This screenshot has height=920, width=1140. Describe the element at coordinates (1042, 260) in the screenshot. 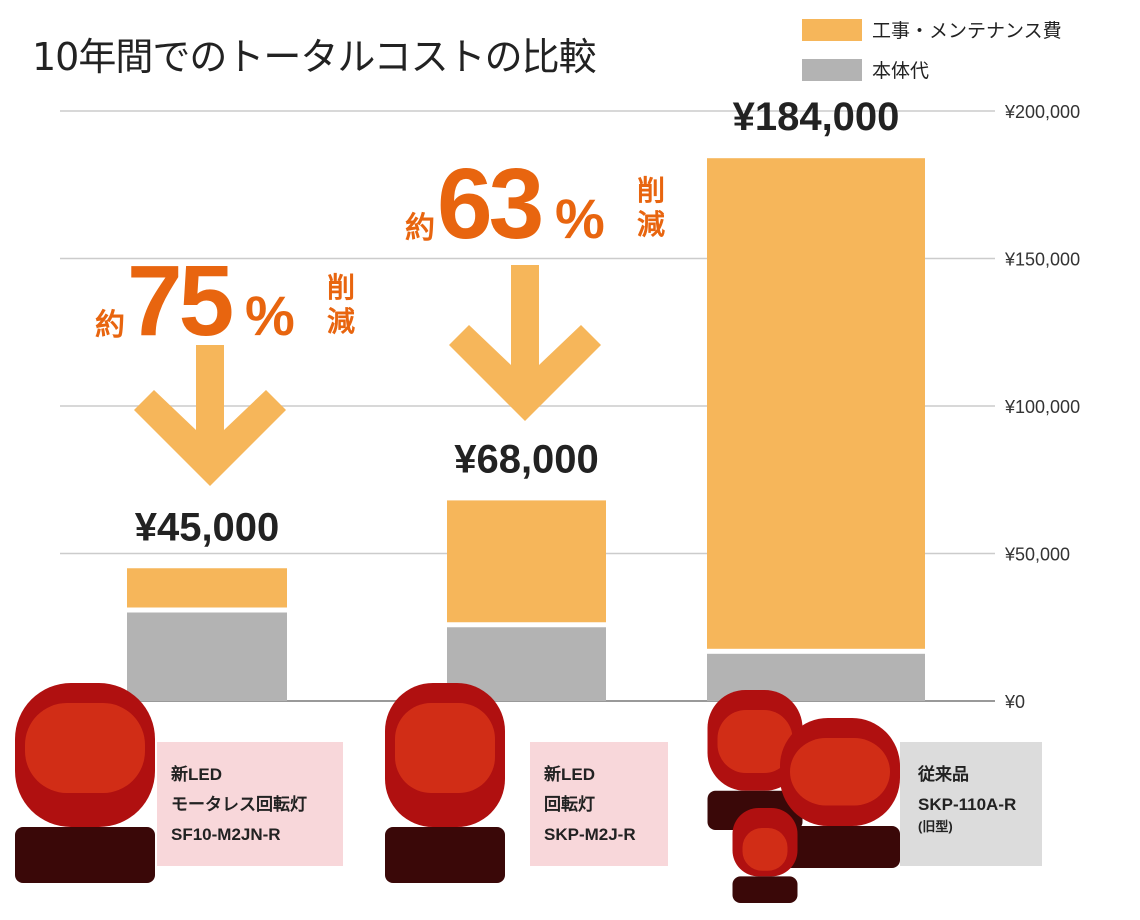

I see `y-tick-label: ¥150,000` at that location.